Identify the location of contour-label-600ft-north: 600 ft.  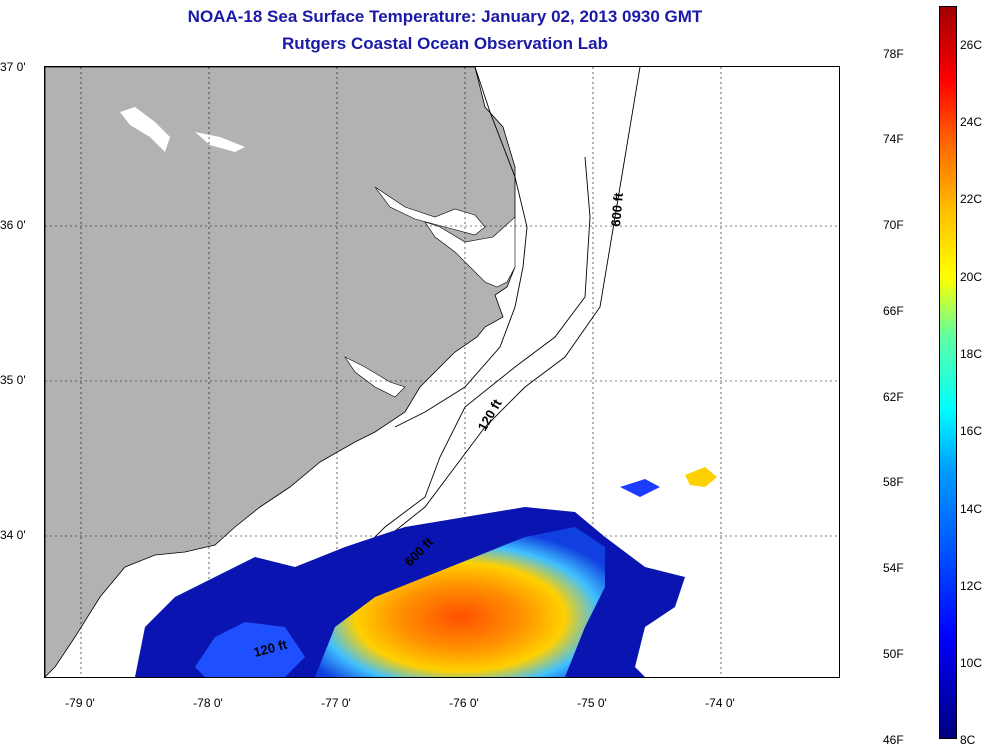
(617, 209).